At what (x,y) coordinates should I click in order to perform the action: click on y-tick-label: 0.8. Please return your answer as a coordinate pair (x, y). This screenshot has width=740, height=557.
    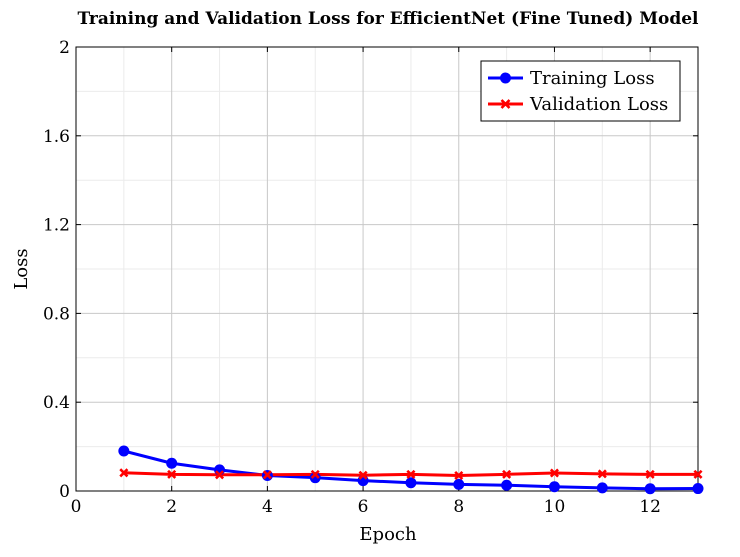
    Looking at the image, I should click on (56, 314).